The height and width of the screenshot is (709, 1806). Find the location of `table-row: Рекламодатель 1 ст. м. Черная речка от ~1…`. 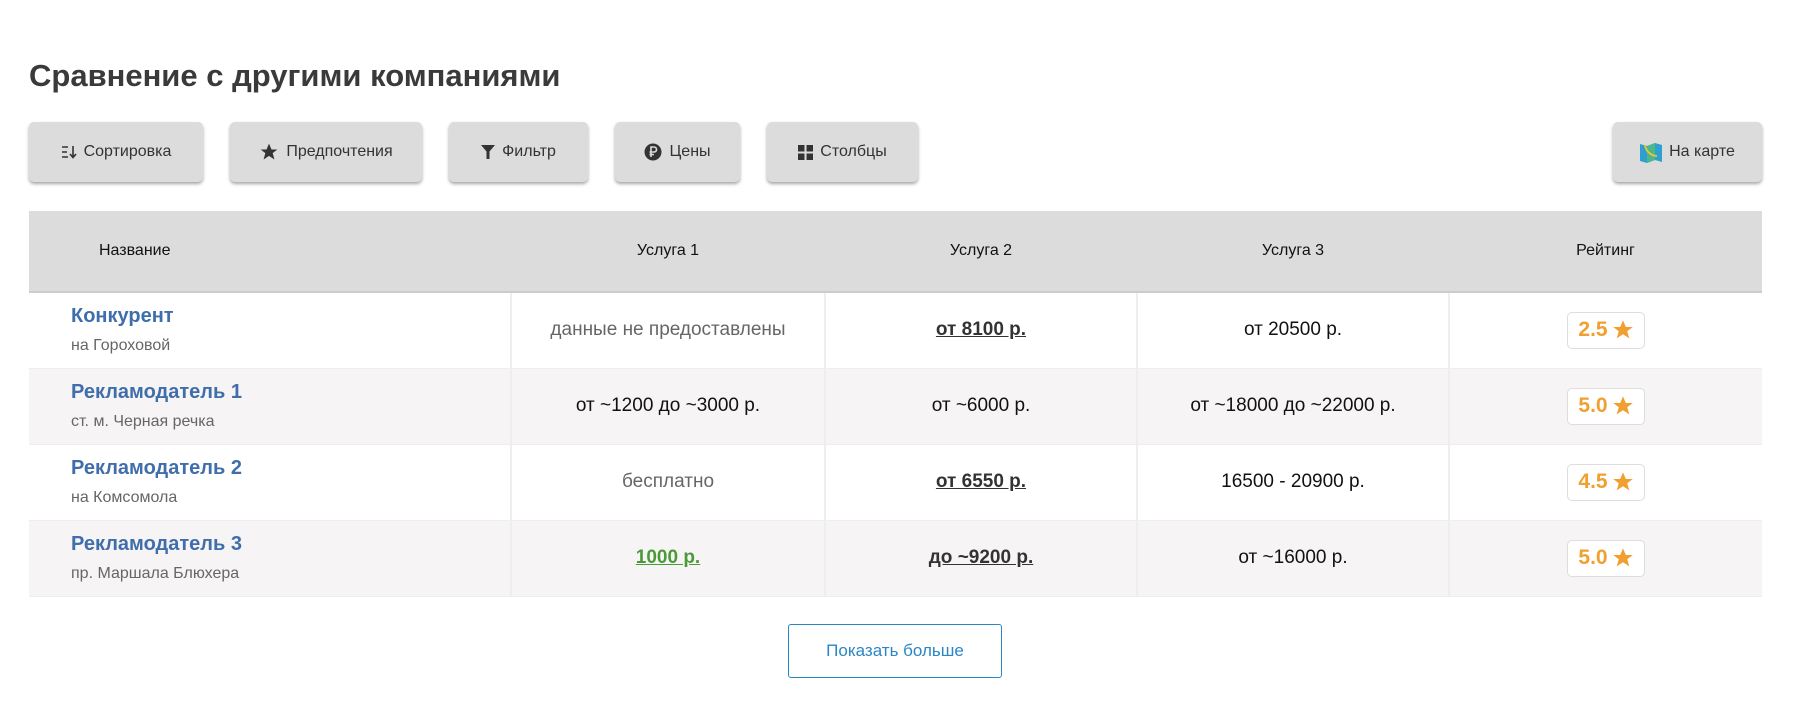

table-row: Рекламодатель 1 ст. м. Черная речка от ~1… is located at coordinates (895, 406).